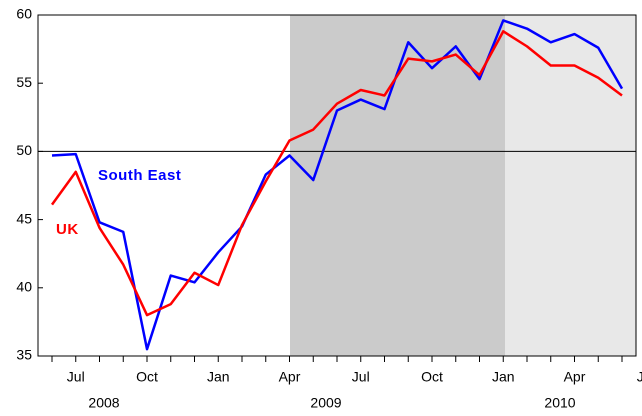 The image size is (642, 416). Describe the element at coordinates (24, 287) in the screenshot. I see `y-tick-label: 40` at that location.